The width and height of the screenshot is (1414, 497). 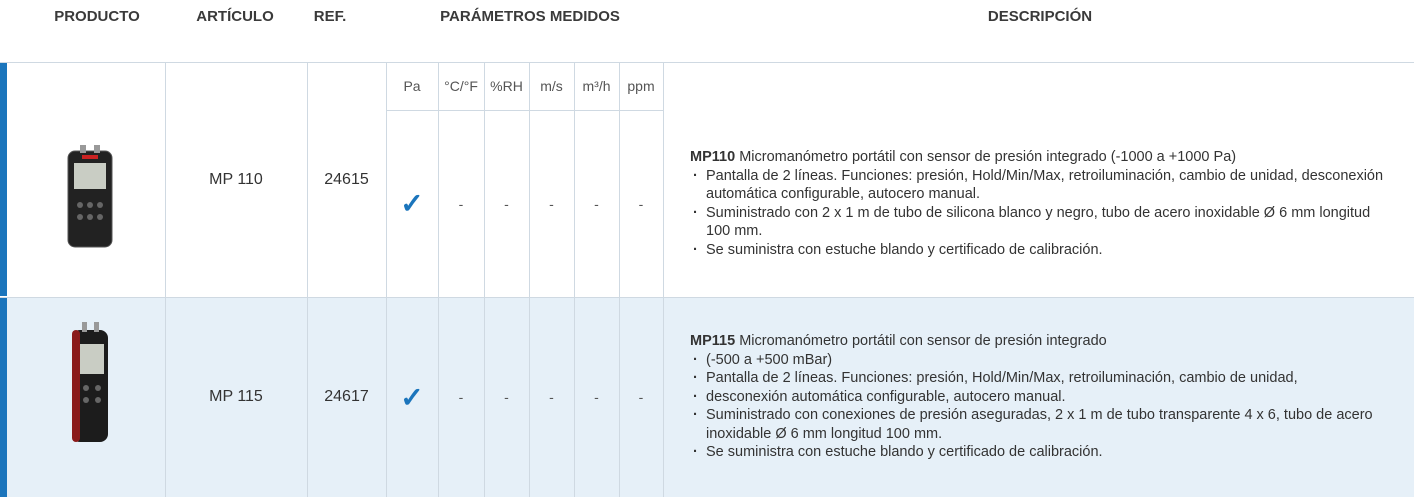 I want to click on reference: 24615, so click(x=346, y=179).